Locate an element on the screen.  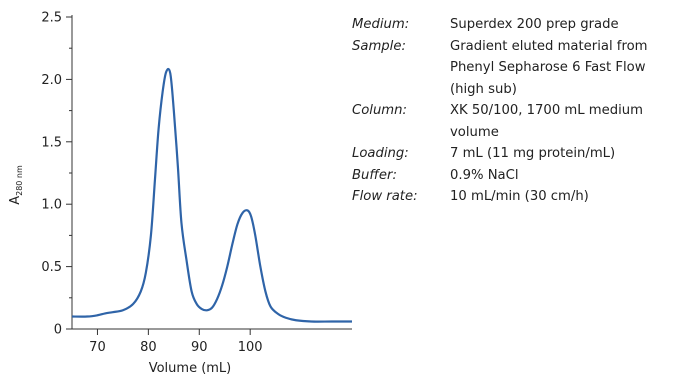
info-value-line: XK 50/100, 1700 mL medium is located at coordinates (546, 110).